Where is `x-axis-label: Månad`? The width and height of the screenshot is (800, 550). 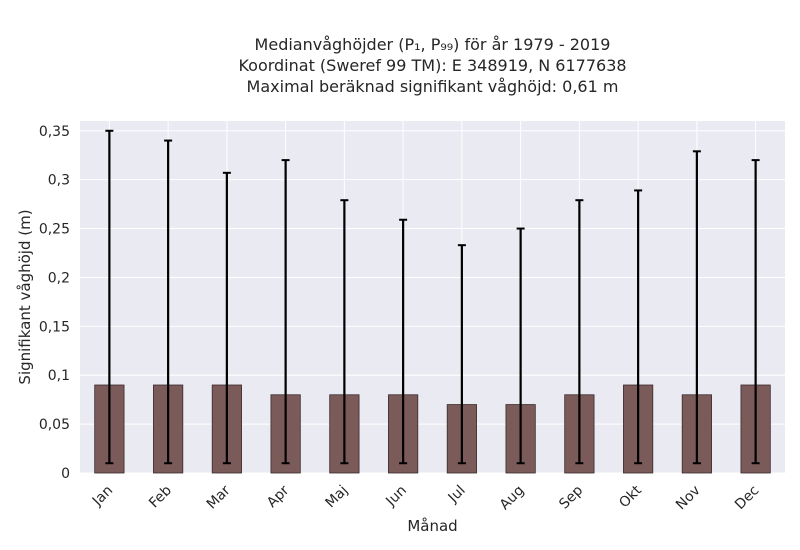 x-axis-label: Månad is located at coordinates (432, 526).